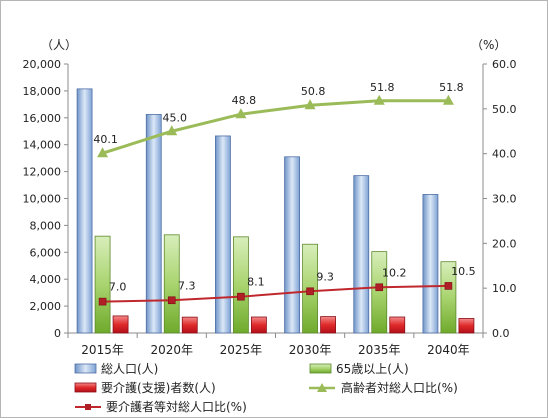 The height and width of the screenshot is (418, 548). I want to click on category-label: 2035年, so click(379, 350).